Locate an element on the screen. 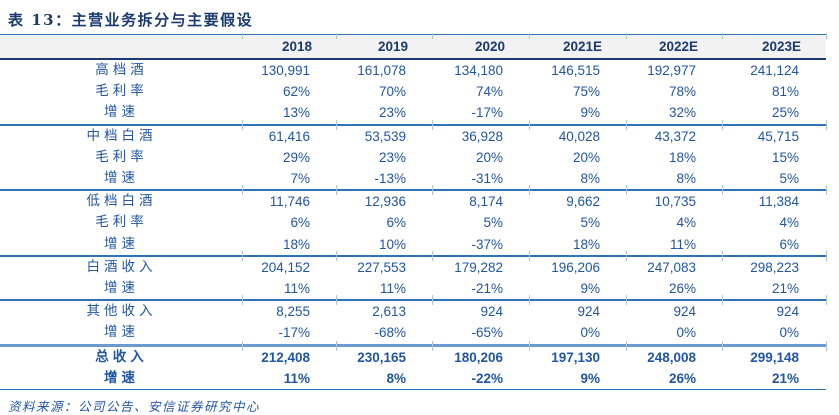 Image resolution: width=839 pixels, height=415 pixels. cell-value: 2,613 is located at coordinates (384, 309).